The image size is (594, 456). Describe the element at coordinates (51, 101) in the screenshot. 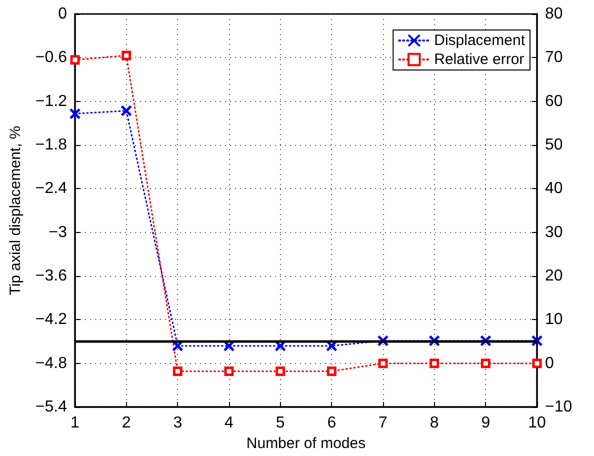

I see `y-tick-label: −1.2` at that location.